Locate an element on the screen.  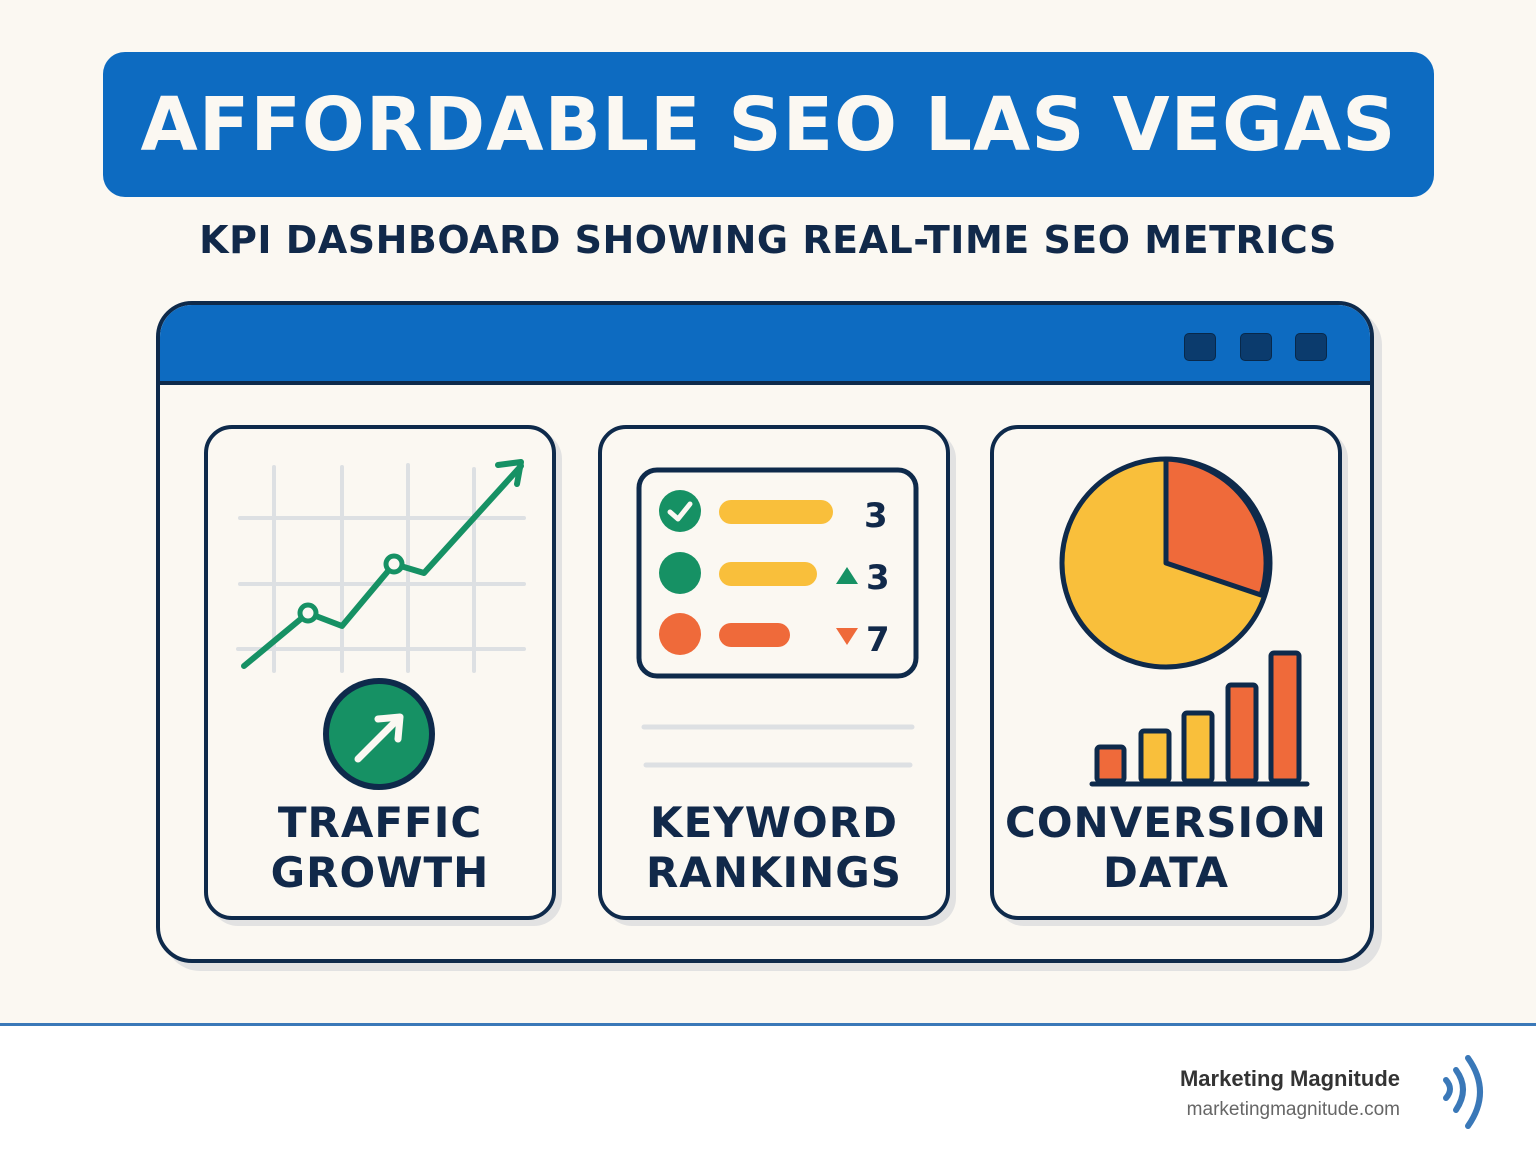
pie-chart is located at coordinates (1166, 563).